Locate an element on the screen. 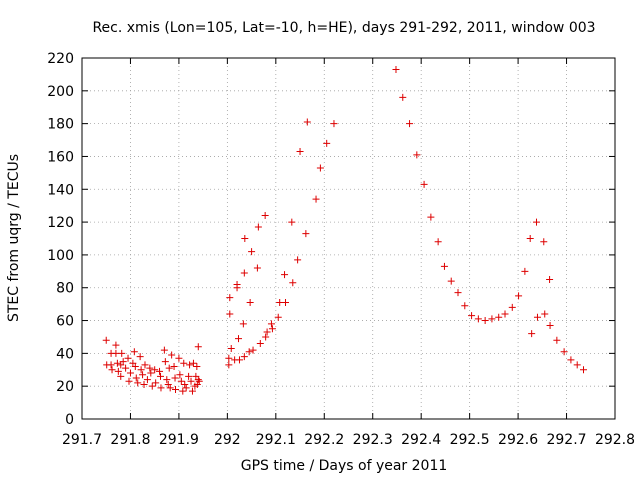 The width and height of the screenshot is (640, 480). y-tick-label: 120 is located at coordinates (60, 223).